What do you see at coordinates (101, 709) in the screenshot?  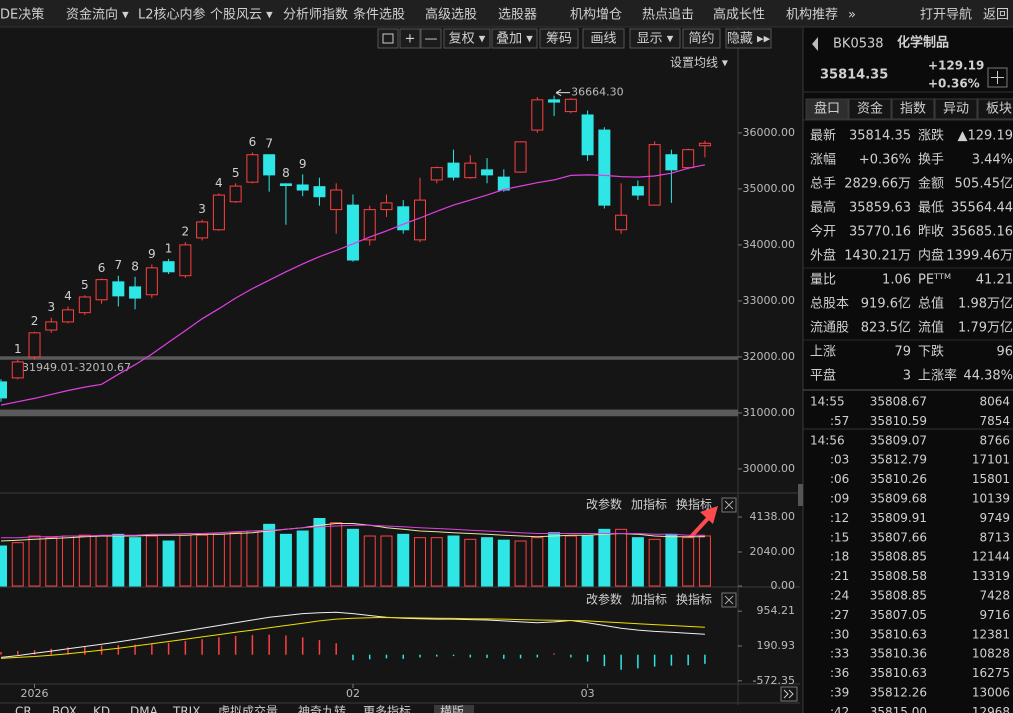 I see `bottom-tab: KD` at bounding box center [101, 709].